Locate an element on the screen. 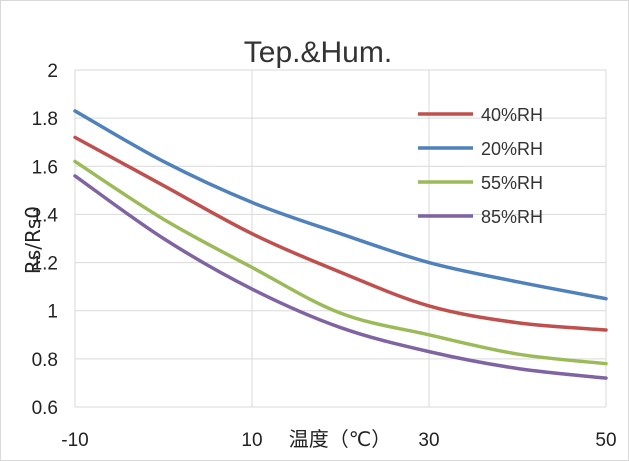  y-tick-label: 2 is located at coordinates (52, 71).